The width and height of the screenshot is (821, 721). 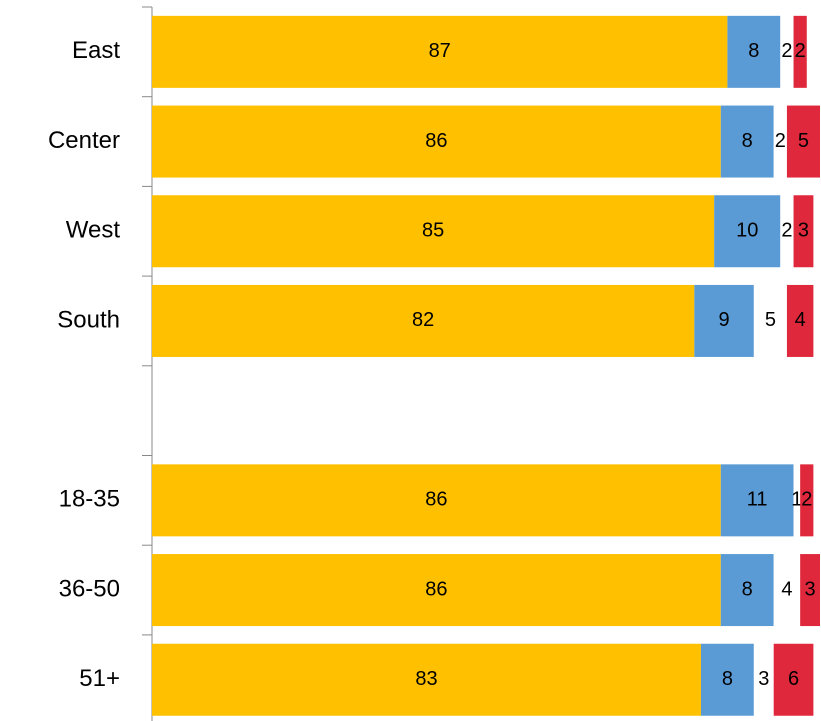 I want to click on category-label: East, so click(x=96, y=50).